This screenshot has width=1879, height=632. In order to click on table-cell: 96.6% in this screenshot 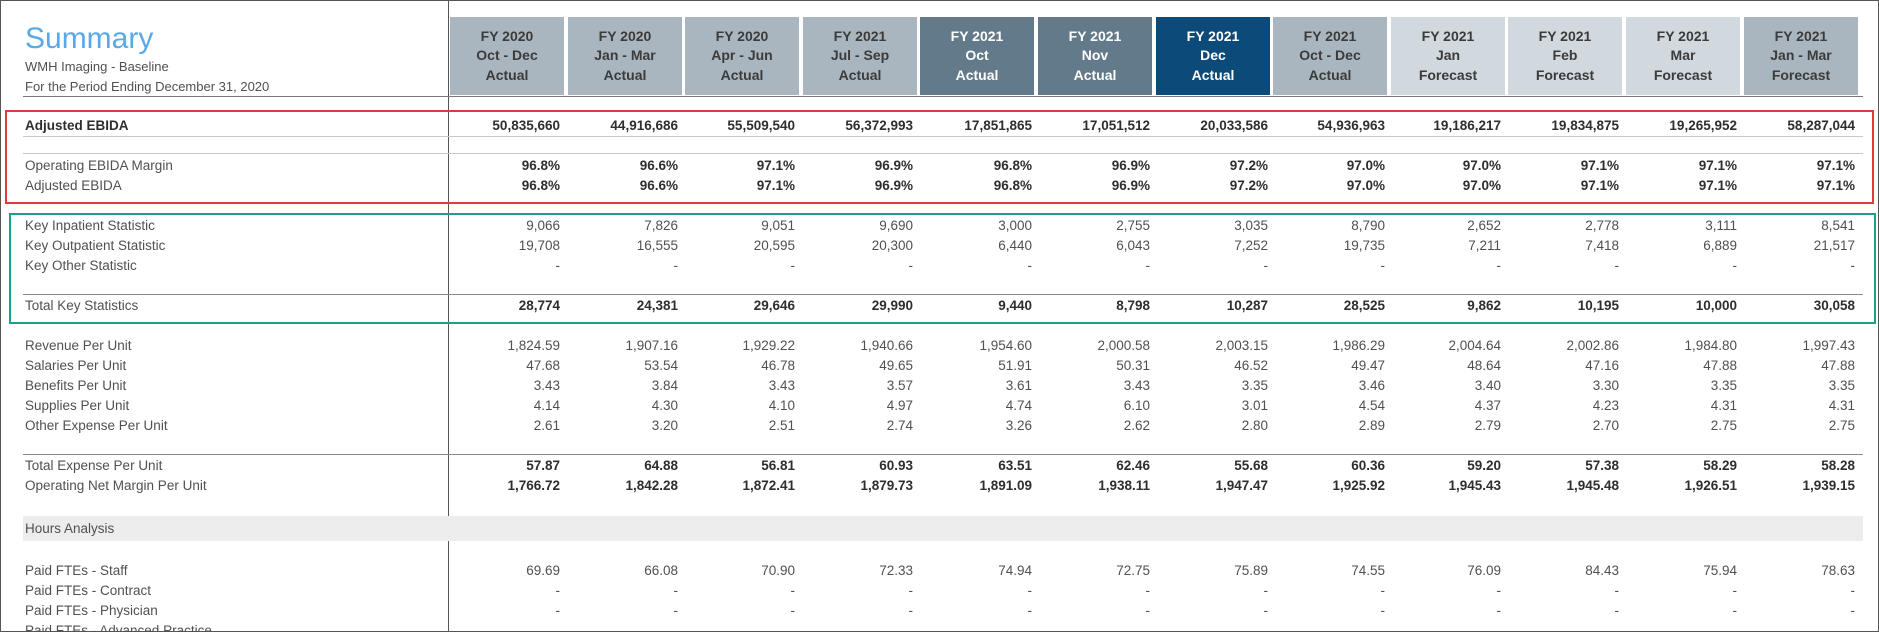, I will do `click(658, 165)`.